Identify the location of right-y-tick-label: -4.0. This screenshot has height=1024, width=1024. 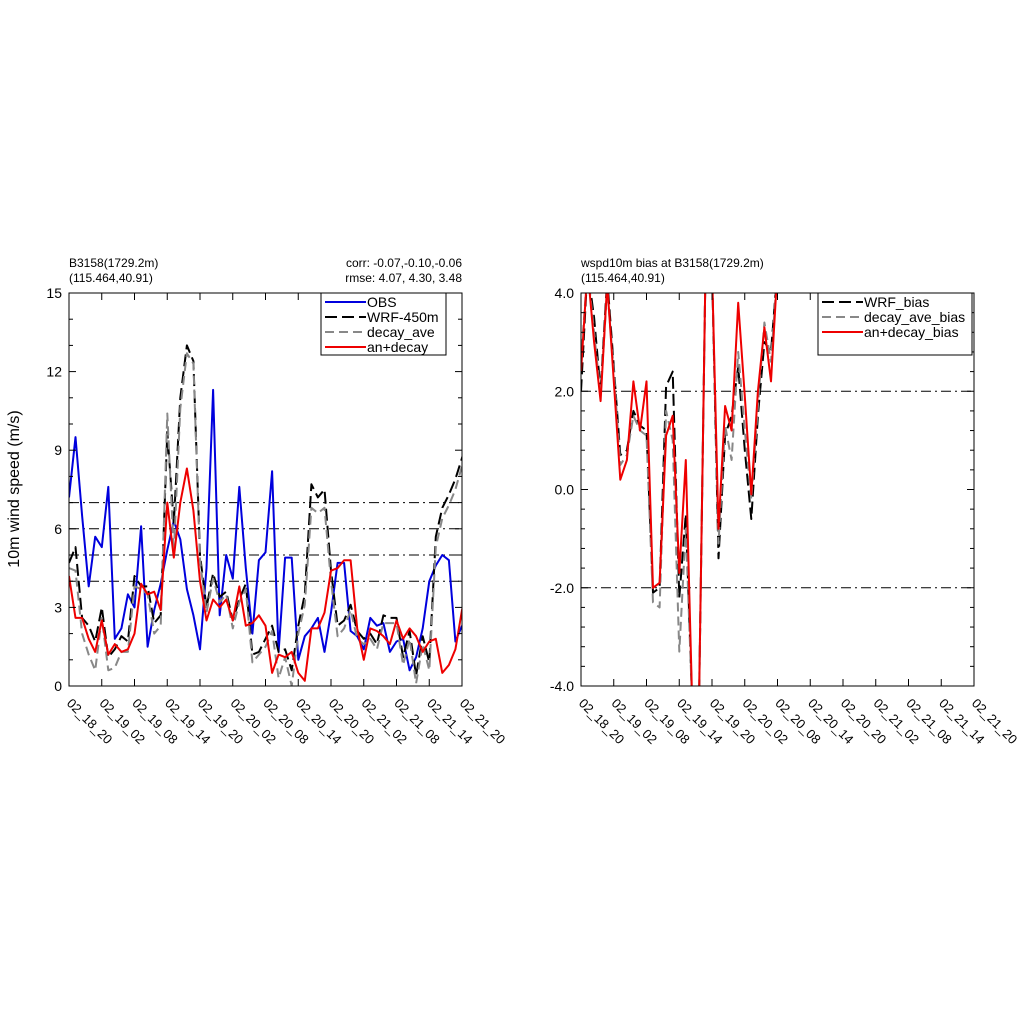
(562, 686).